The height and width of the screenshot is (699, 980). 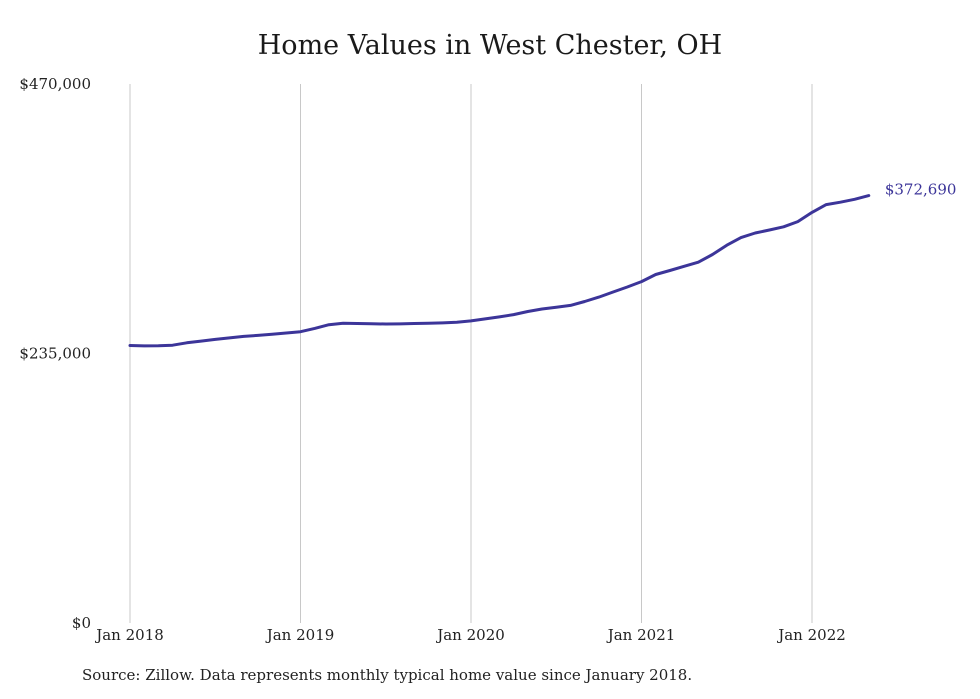 I want to click on end-value-label: $372,690, so click(x=921, y=190).